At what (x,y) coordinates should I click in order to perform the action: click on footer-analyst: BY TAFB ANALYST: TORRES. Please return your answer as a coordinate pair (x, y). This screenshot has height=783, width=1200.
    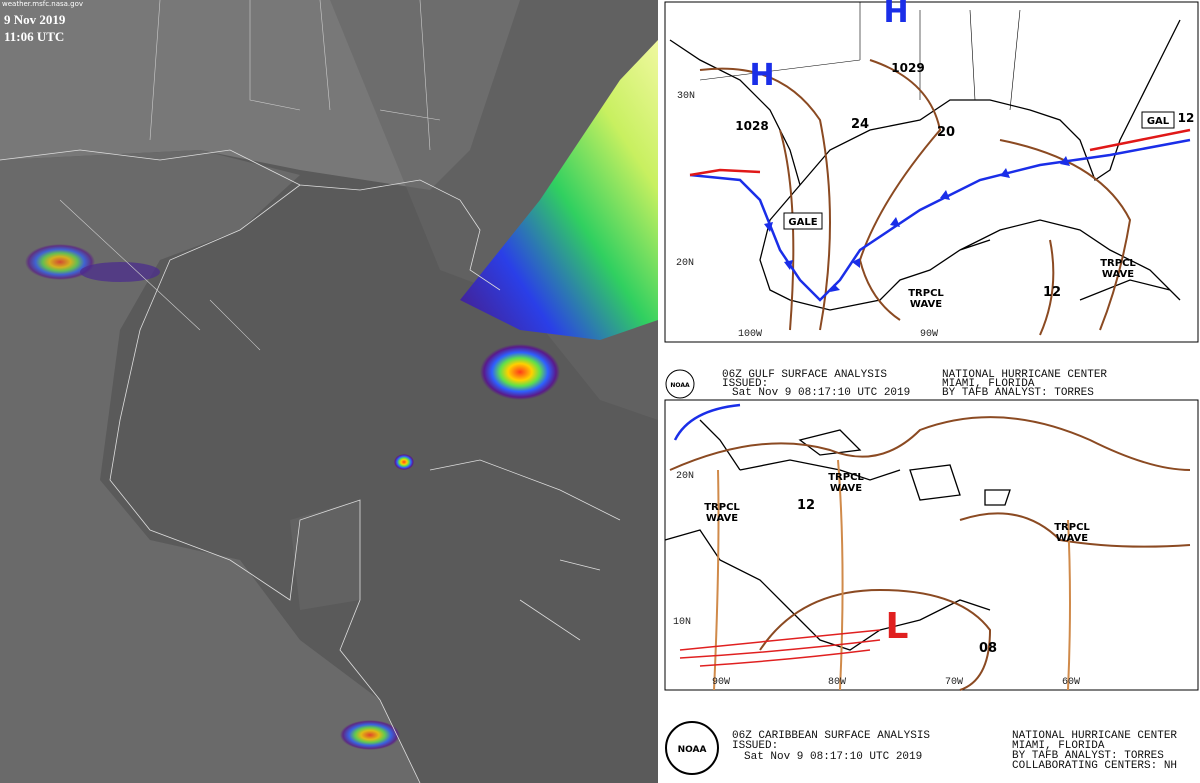
    Looking at the image, I should click on (1088, 756).